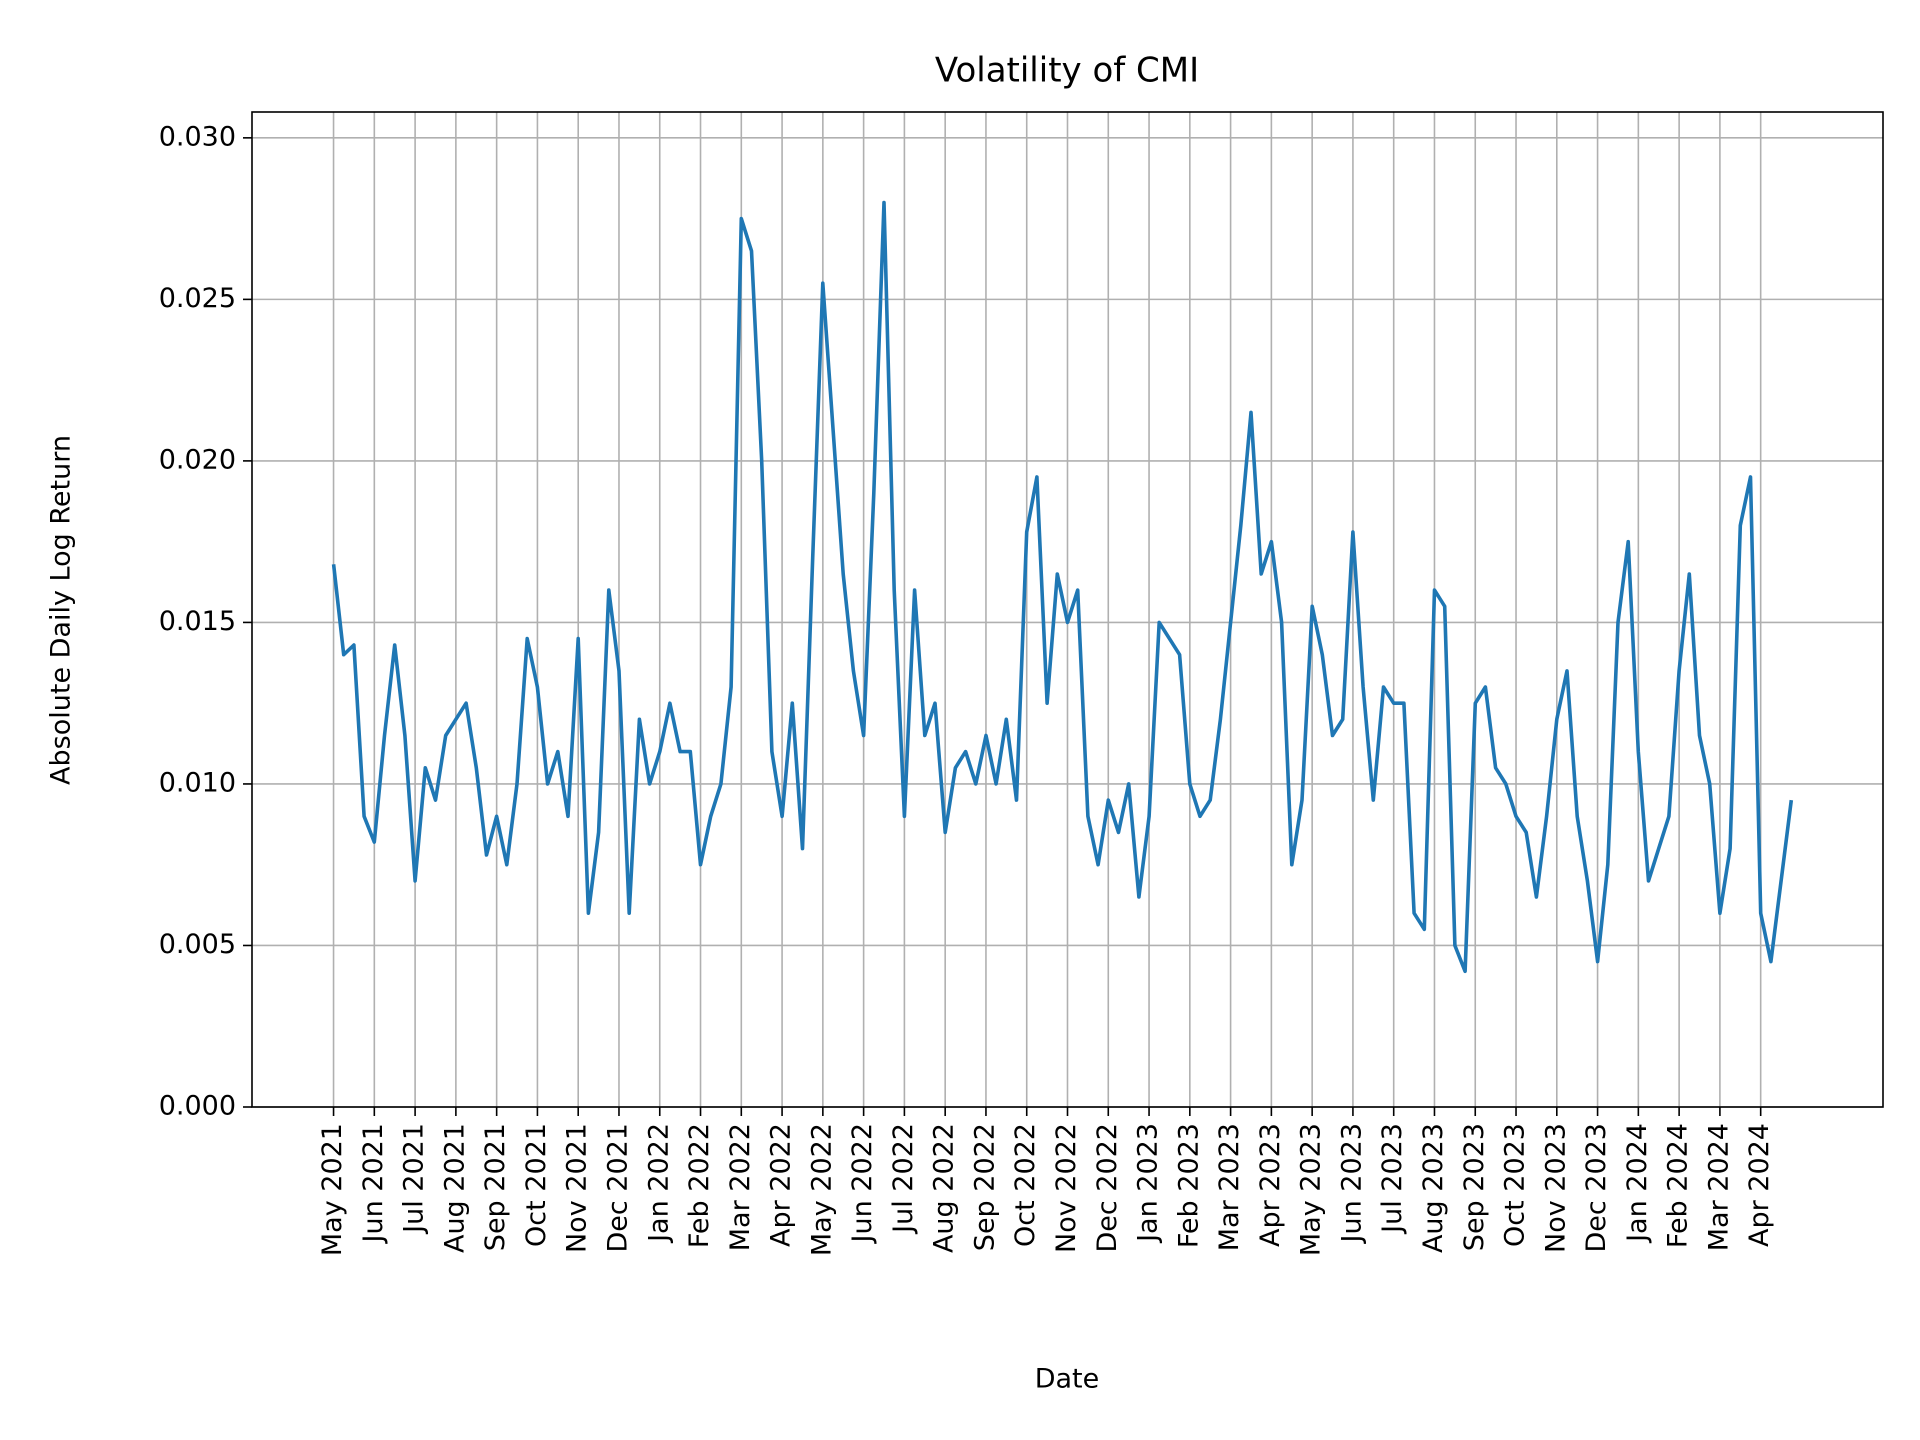 The image size is (1920, 1440). Describe the element at coordinates (1759, 1185) in the screenshot. I see `x-tick-label: Apr 2024` at that location.